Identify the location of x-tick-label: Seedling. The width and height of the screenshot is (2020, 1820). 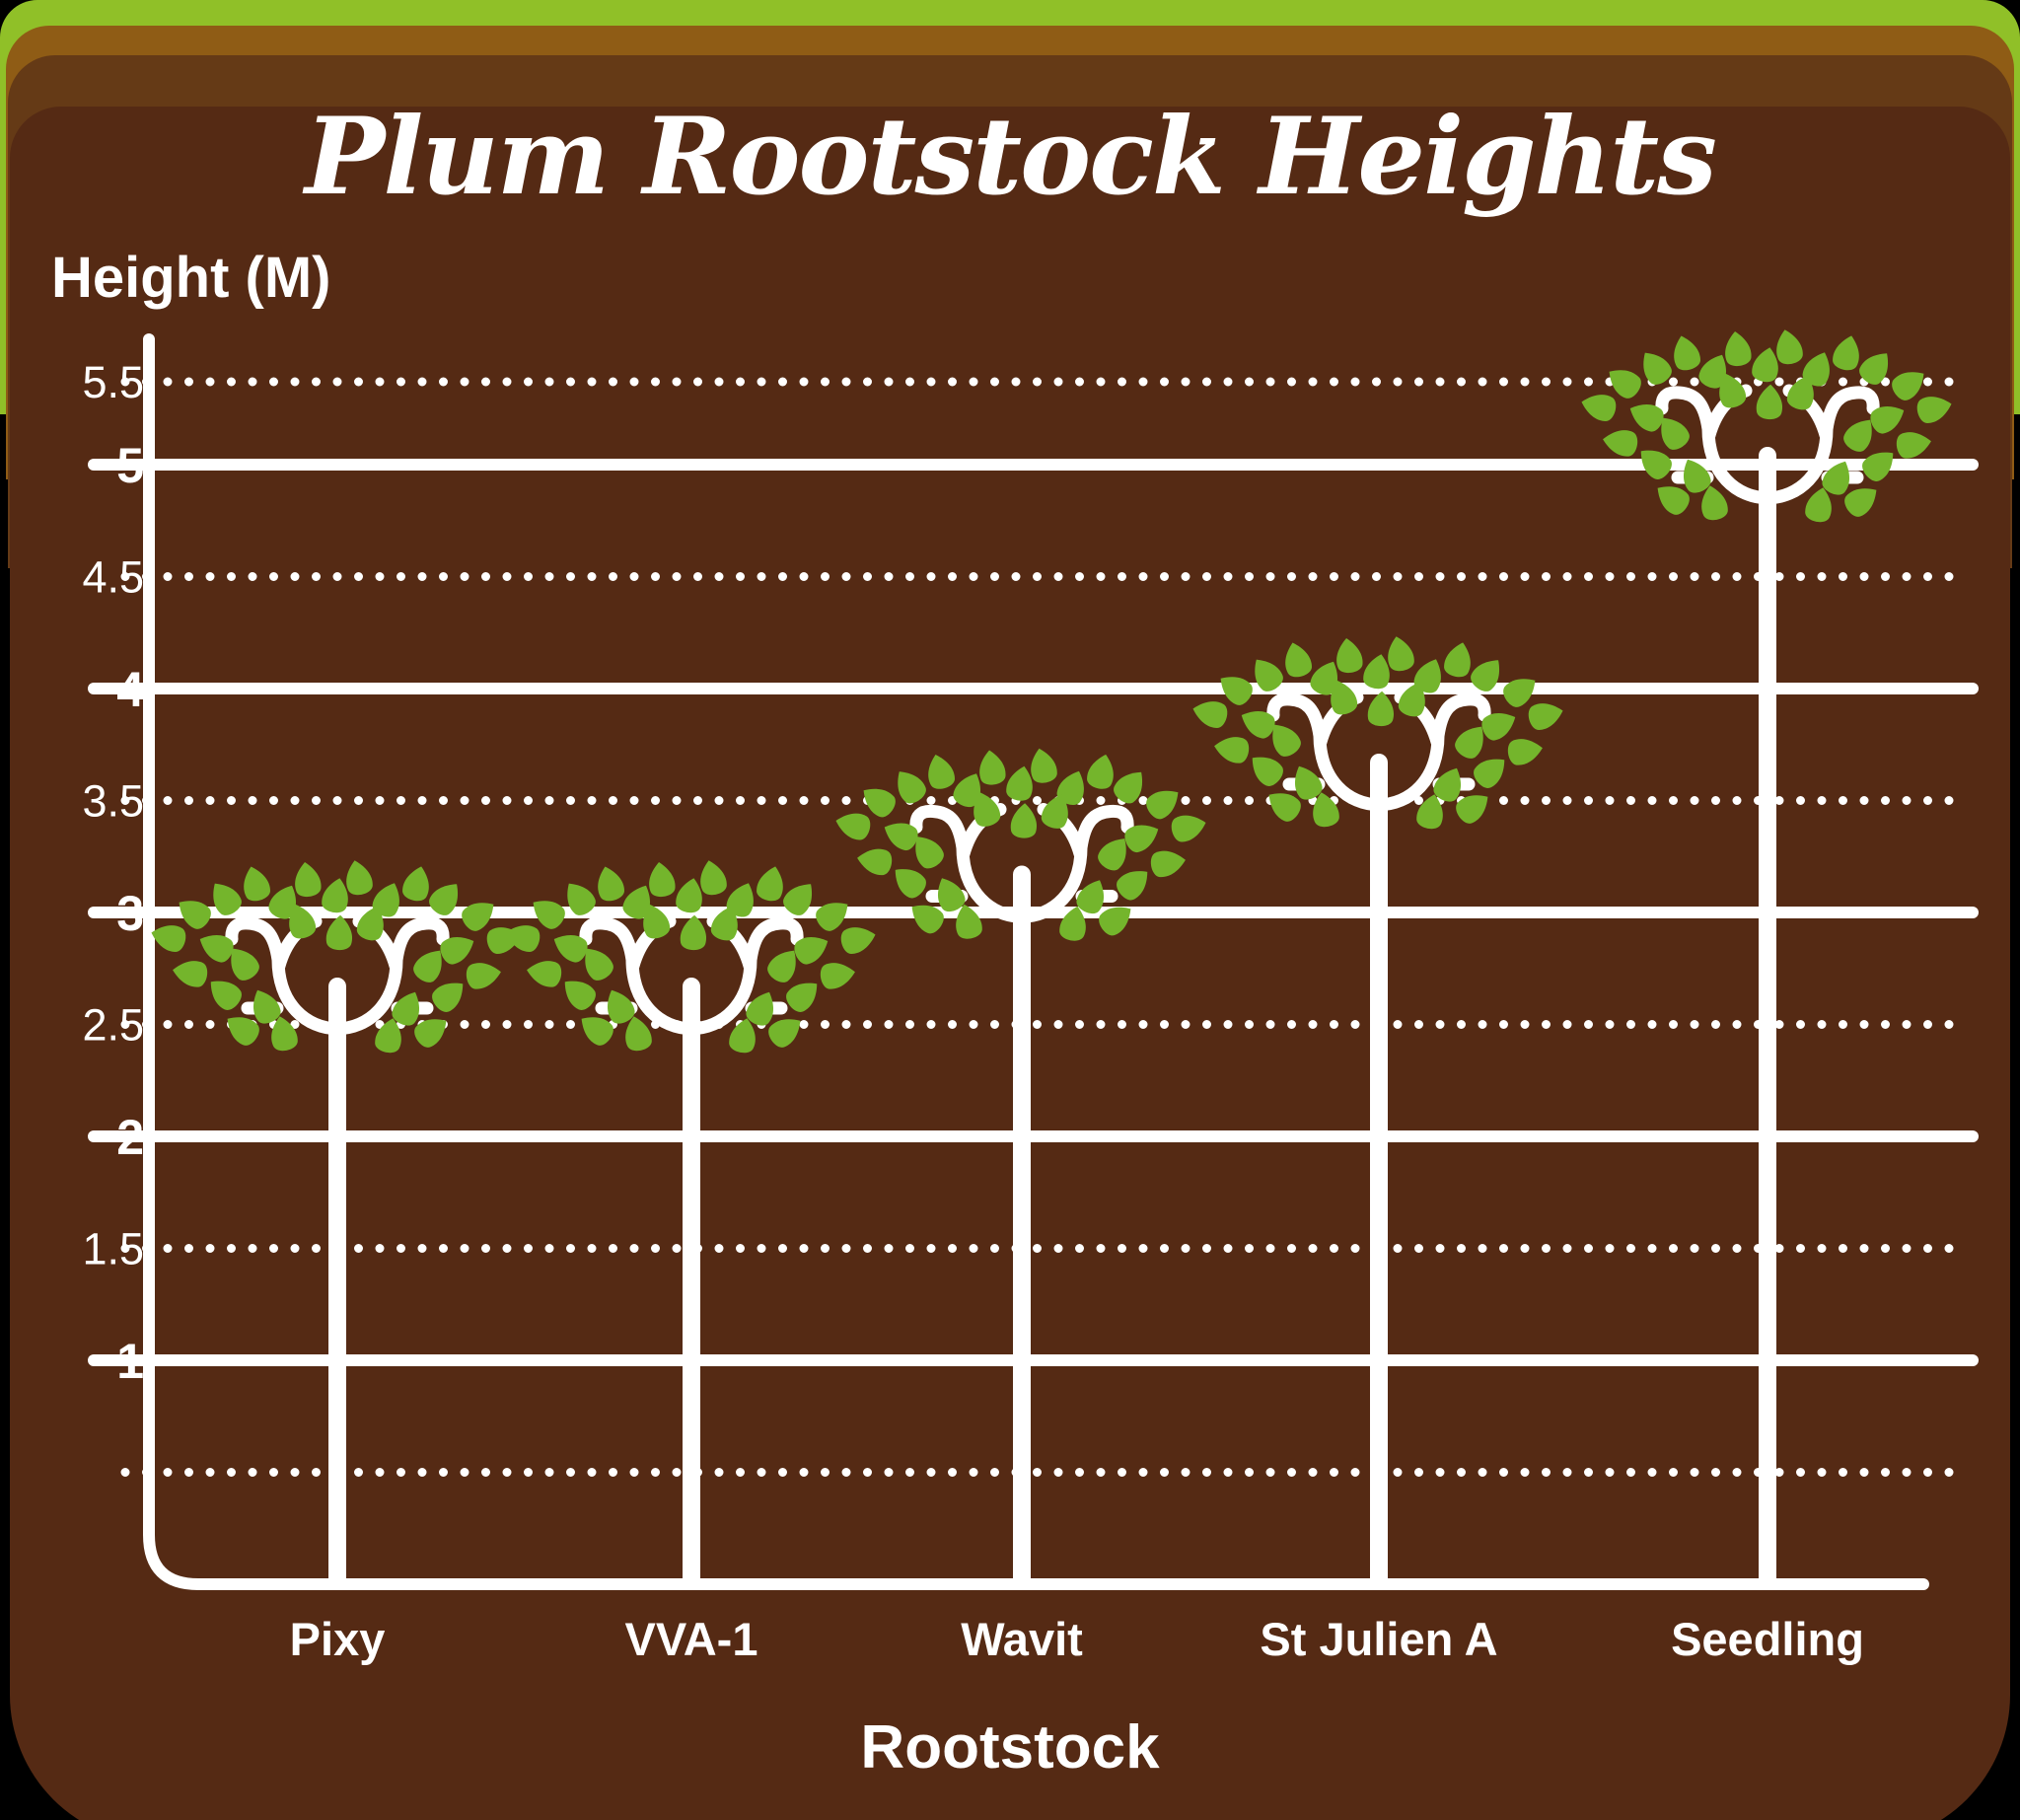
(1767, 1639).